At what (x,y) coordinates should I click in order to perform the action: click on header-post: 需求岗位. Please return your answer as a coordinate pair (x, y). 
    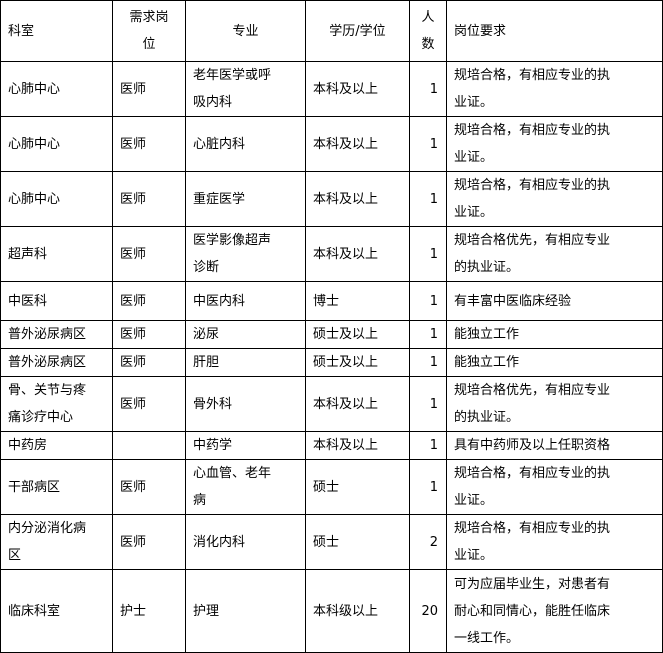
    Looking at the image, I should click on (149, 31).